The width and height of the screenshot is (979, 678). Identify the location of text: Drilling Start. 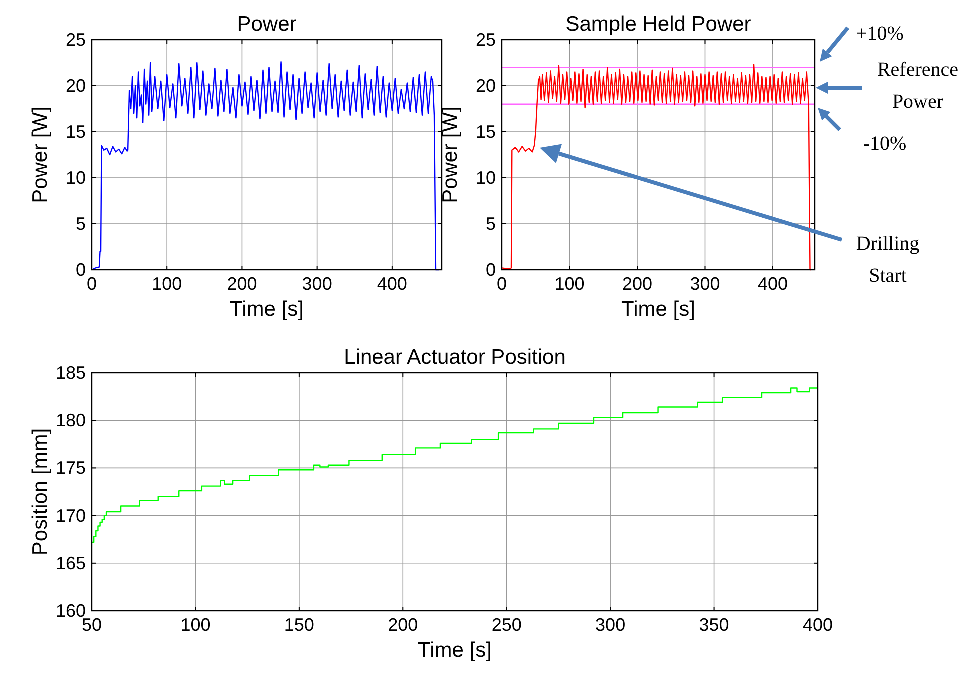
(888, 260).